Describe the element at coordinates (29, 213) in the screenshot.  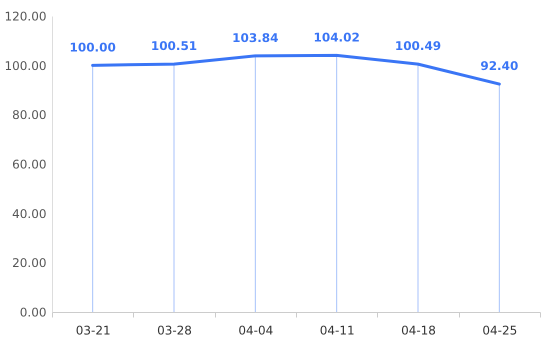
I see `y-tick-label: 40.00` at that location.